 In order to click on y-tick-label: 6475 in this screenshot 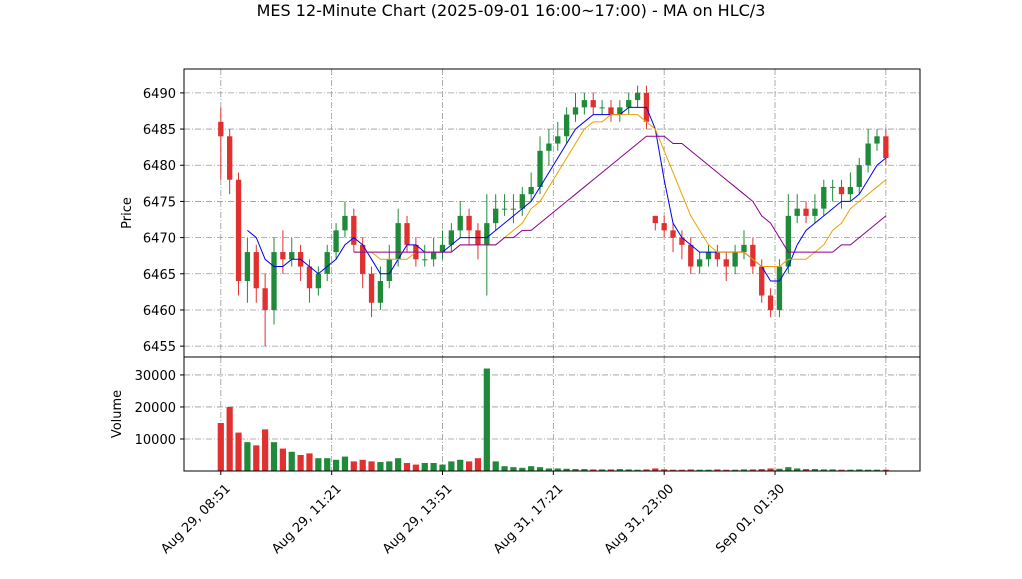, I will do `click(159, 202)`.